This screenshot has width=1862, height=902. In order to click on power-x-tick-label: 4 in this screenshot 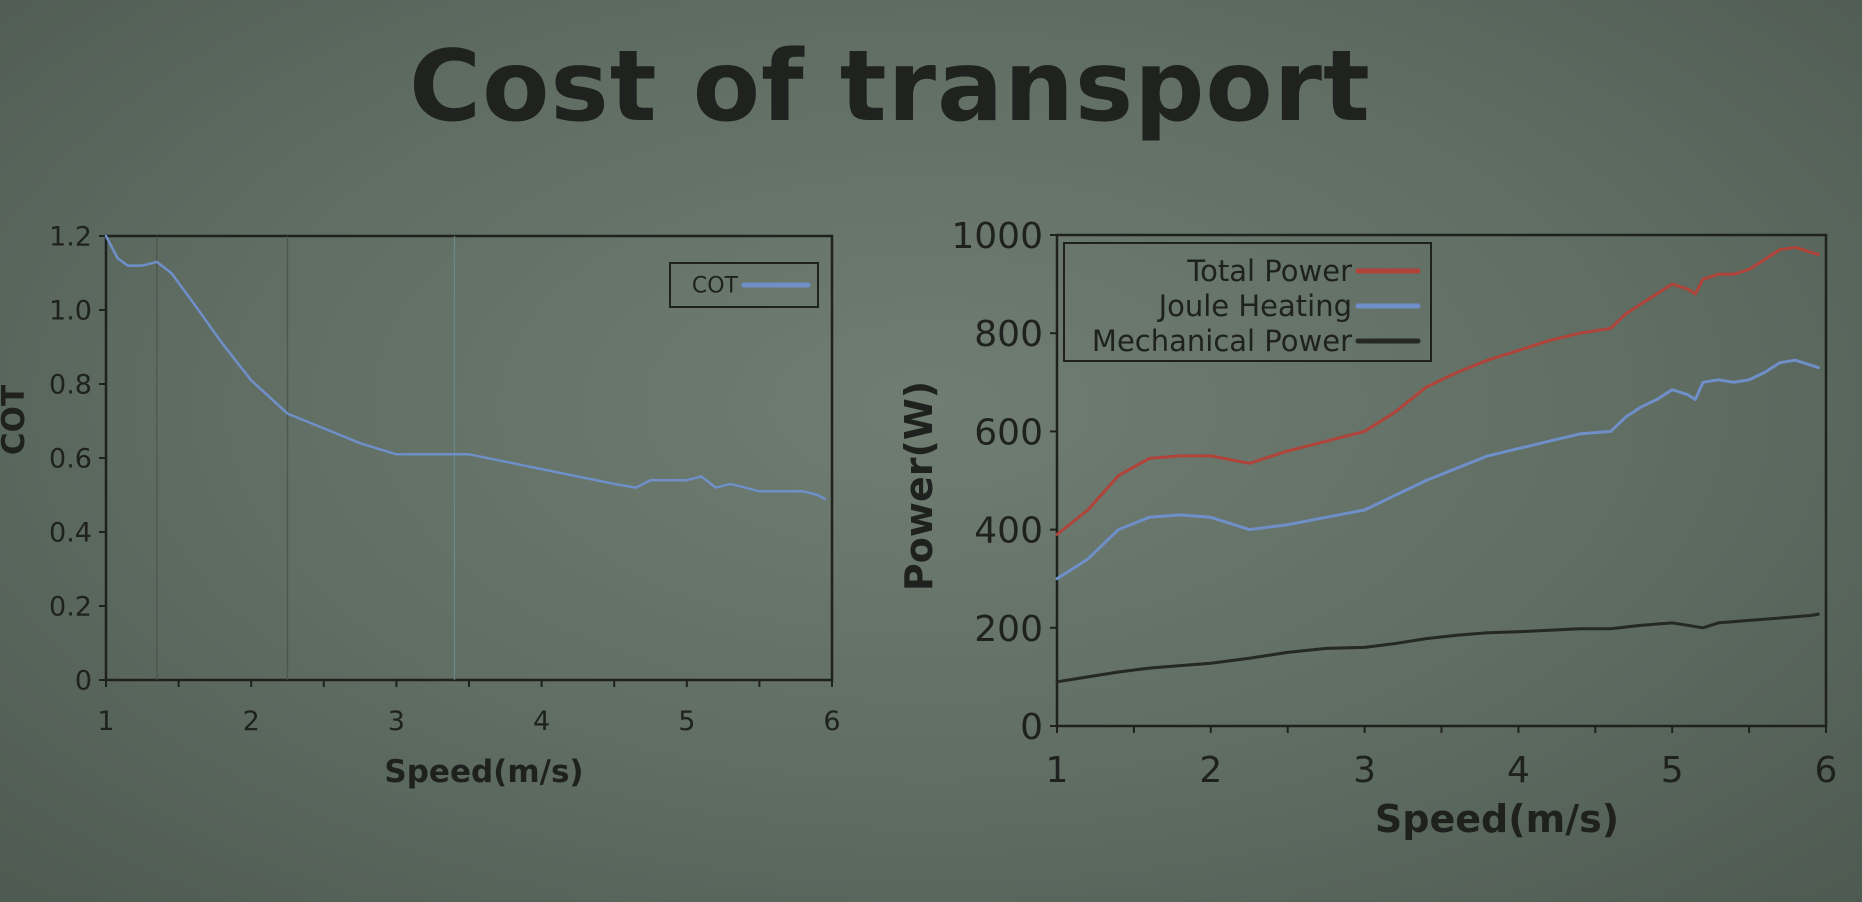, I will do `click(1518, 770)`.